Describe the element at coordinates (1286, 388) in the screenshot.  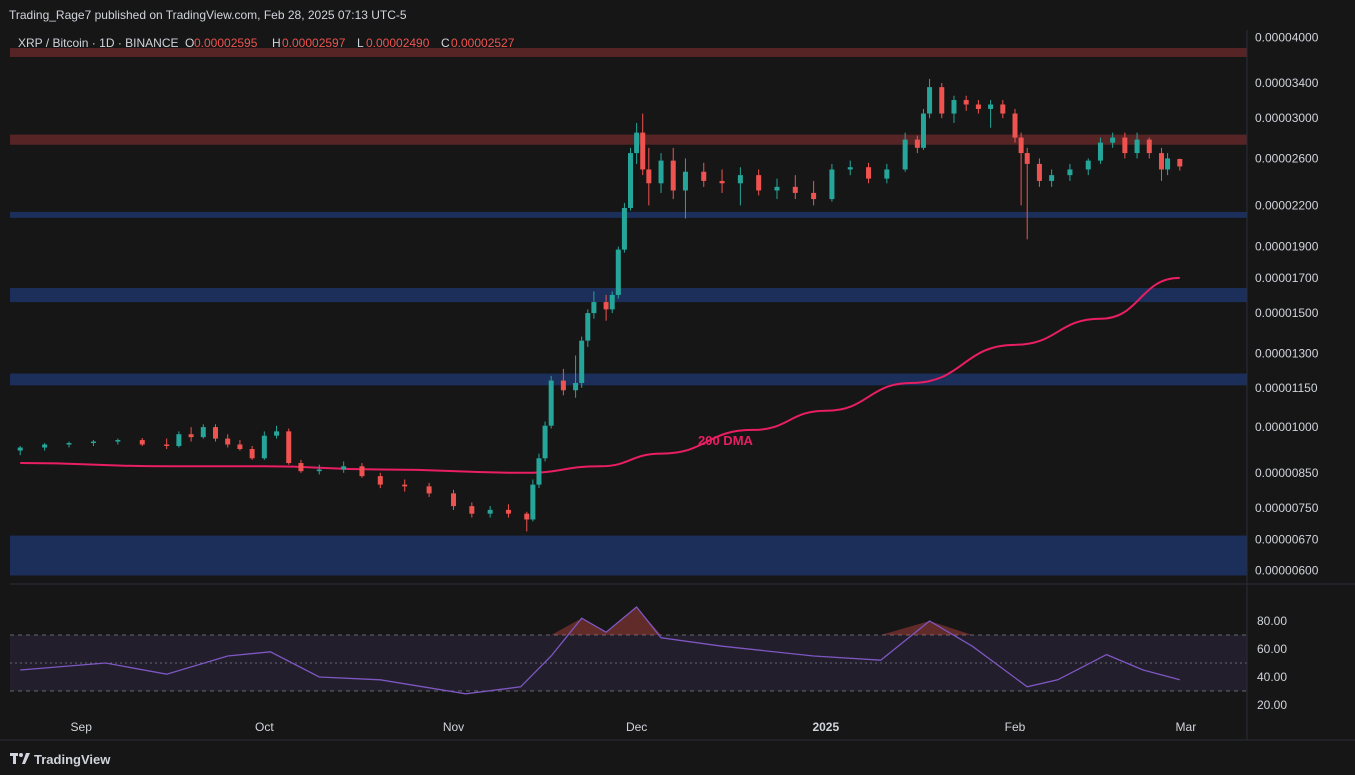
I see `price-tick-label: 0.00001150` at that location.